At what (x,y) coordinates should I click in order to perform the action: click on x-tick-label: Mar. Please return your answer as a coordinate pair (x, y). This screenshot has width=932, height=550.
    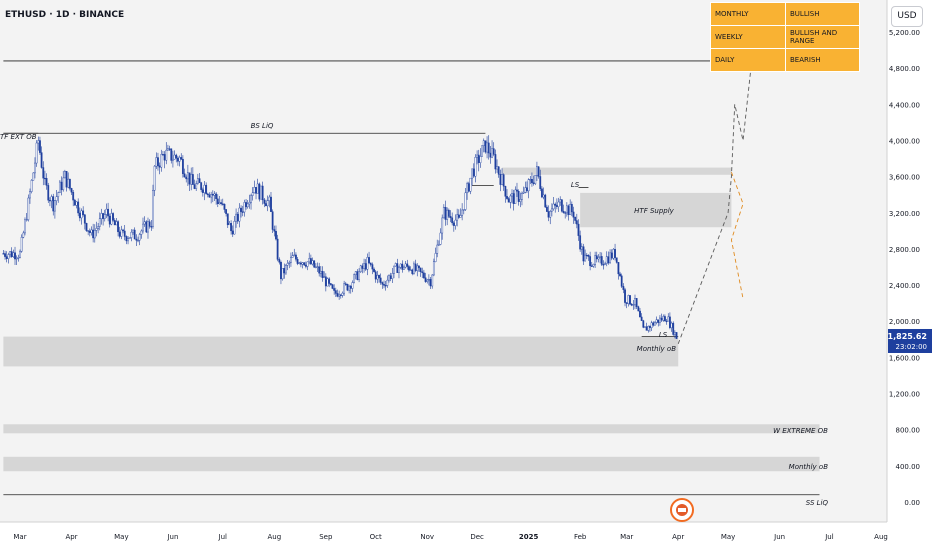
    Looking at the image, I should click on (19, 537).